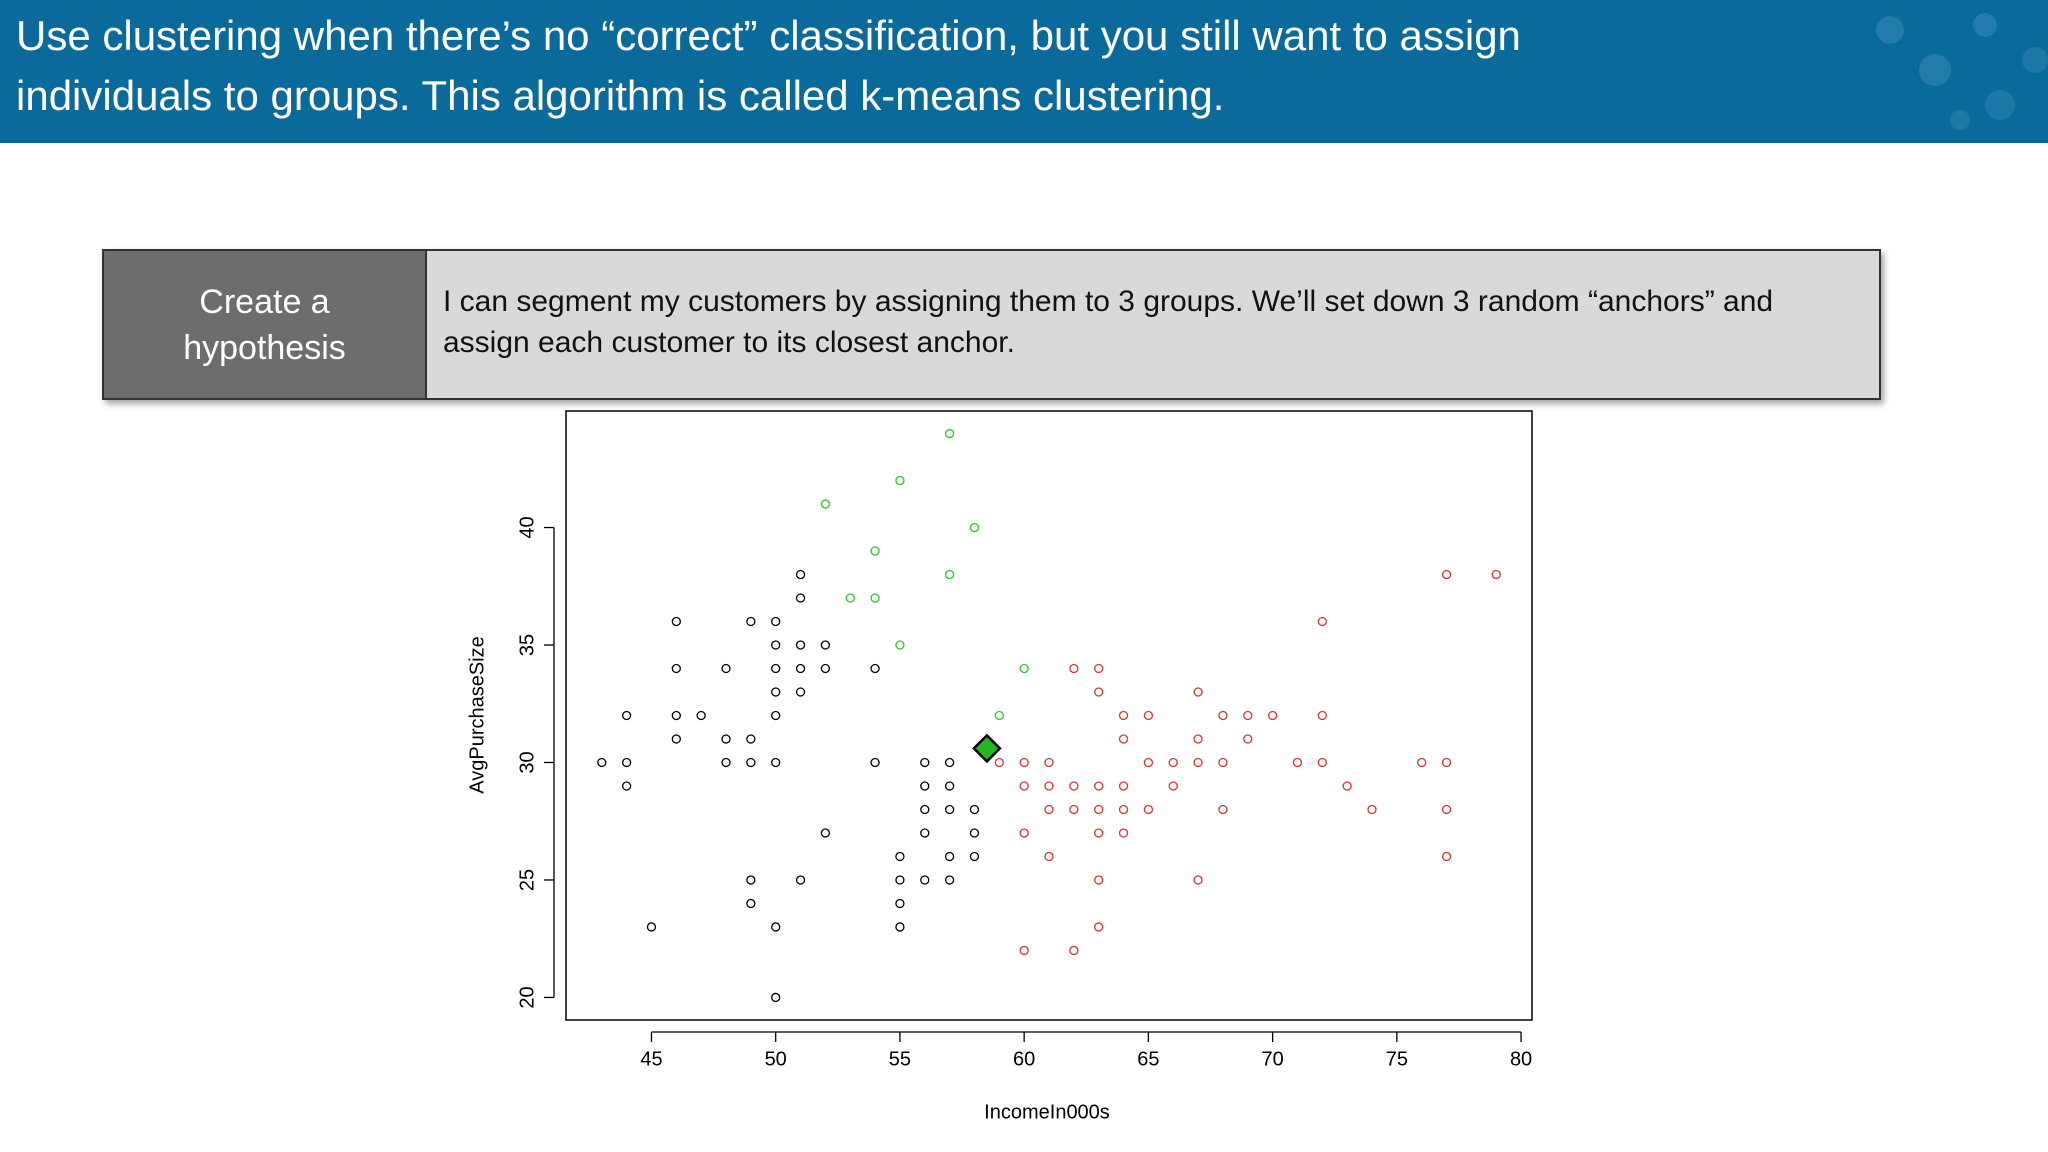  What do you see at coordinates (987, 748) in the screenshot?
I see `anchor-point` at bounding box center [987, 748].